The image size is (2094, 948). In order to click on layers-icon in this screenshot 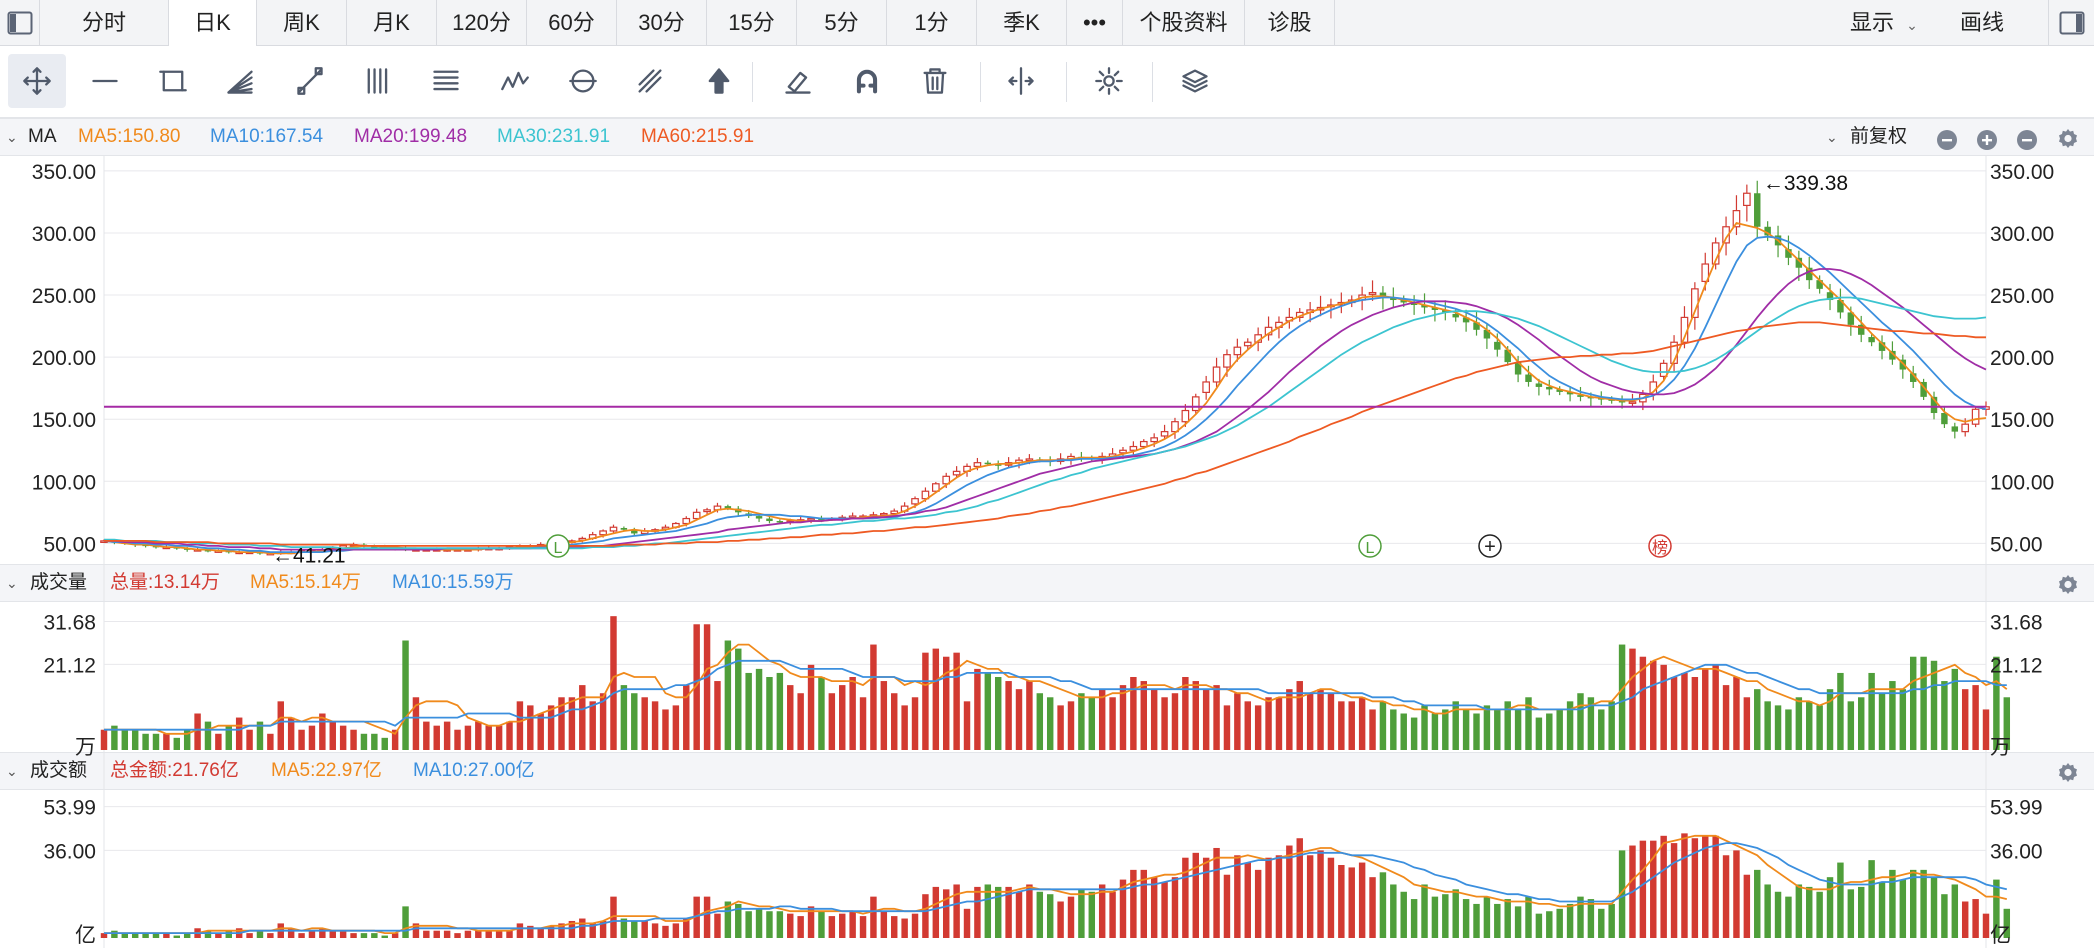, I will do `click(1195, 81)`.